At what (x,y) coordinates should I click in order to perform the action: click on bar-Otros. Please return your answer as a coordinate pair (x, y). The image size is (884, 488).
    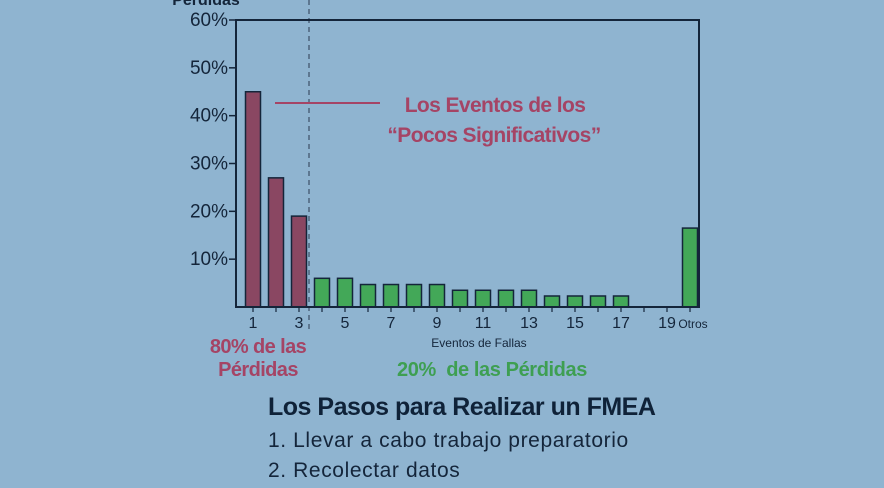
    Looking at the image, I should click on (690, 267).